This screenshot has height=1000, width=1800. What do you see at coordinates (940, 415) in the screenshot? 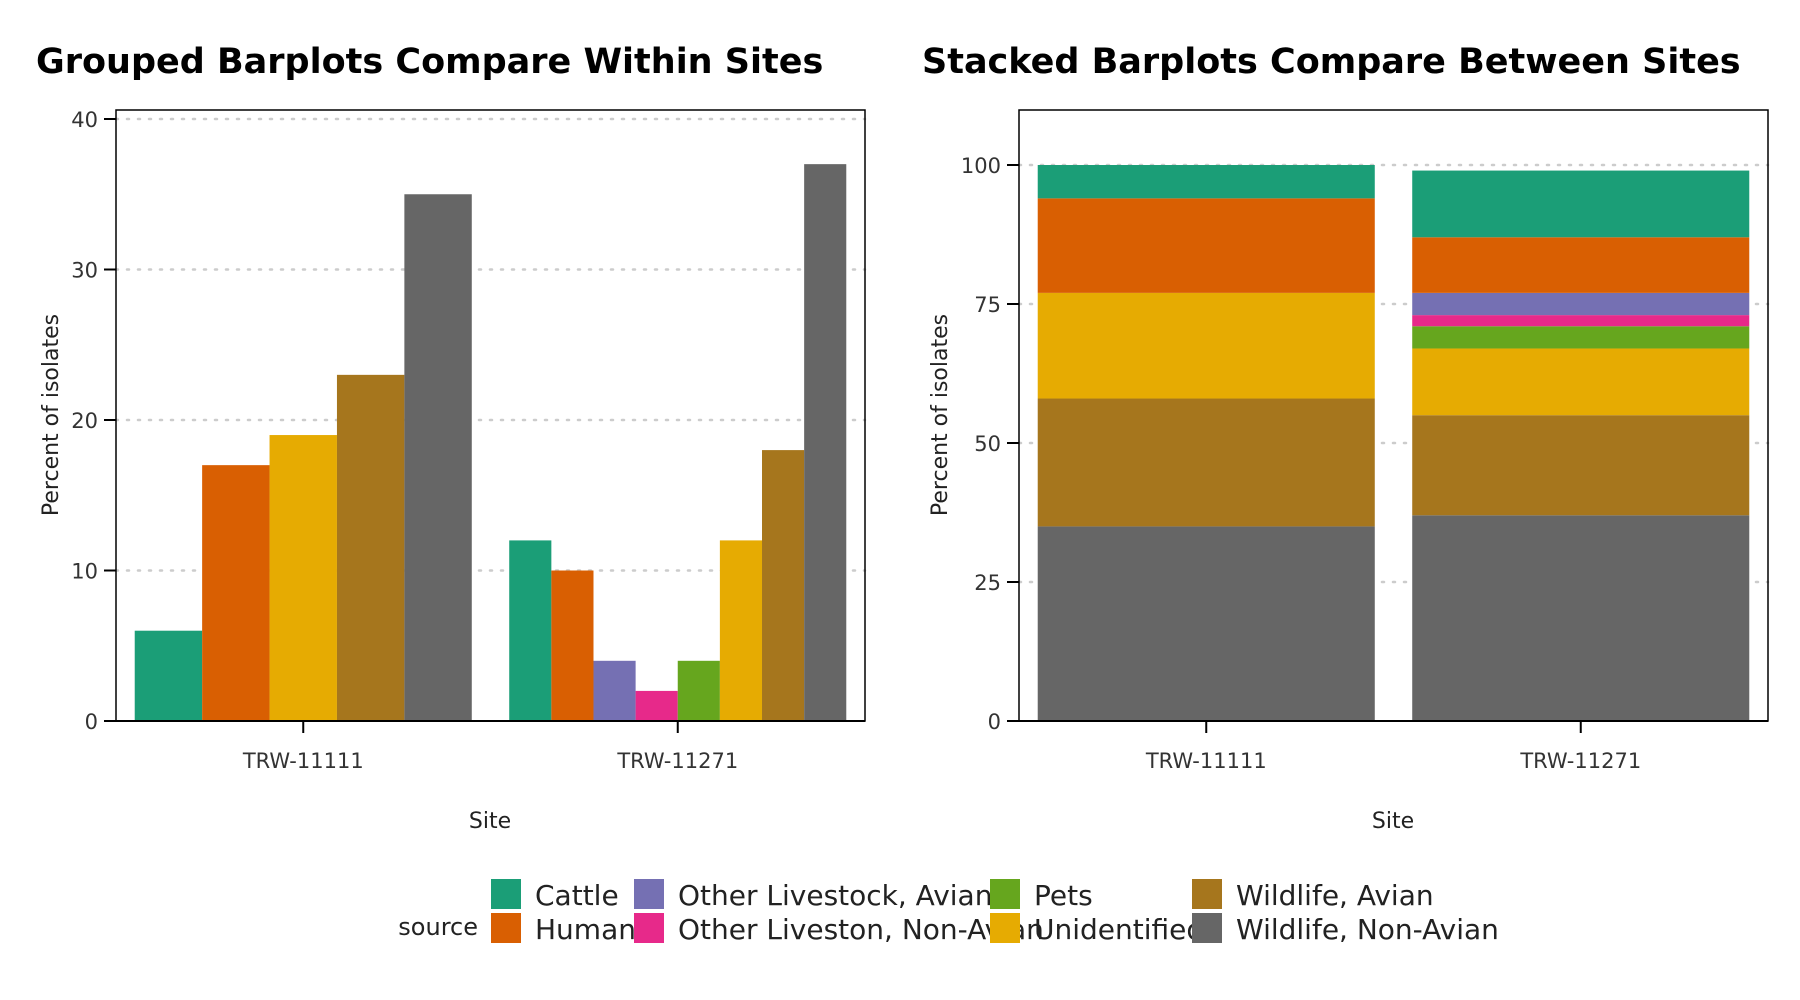
I see `stacked-y-axis-label: Percent of isolates` at bounding box center [940, 415].